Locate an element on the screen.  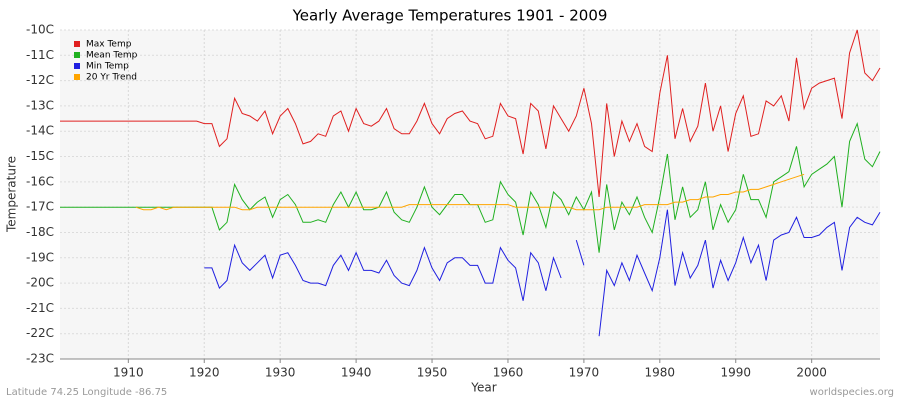
y-tick-label: -22C is located at coordinates (40, 333).